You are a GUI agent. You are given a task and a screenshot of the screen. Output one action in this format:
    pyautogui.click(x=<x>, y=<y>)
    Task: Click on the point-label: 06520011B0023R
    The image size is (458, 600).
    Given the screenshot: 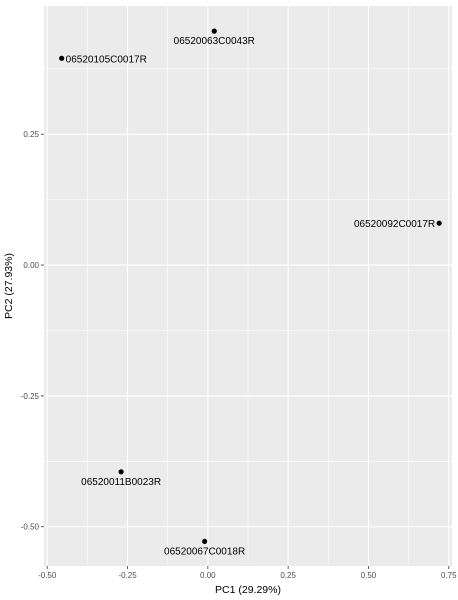 What is the action you would take?
    pyautogui.click(x=121, y=482)
    